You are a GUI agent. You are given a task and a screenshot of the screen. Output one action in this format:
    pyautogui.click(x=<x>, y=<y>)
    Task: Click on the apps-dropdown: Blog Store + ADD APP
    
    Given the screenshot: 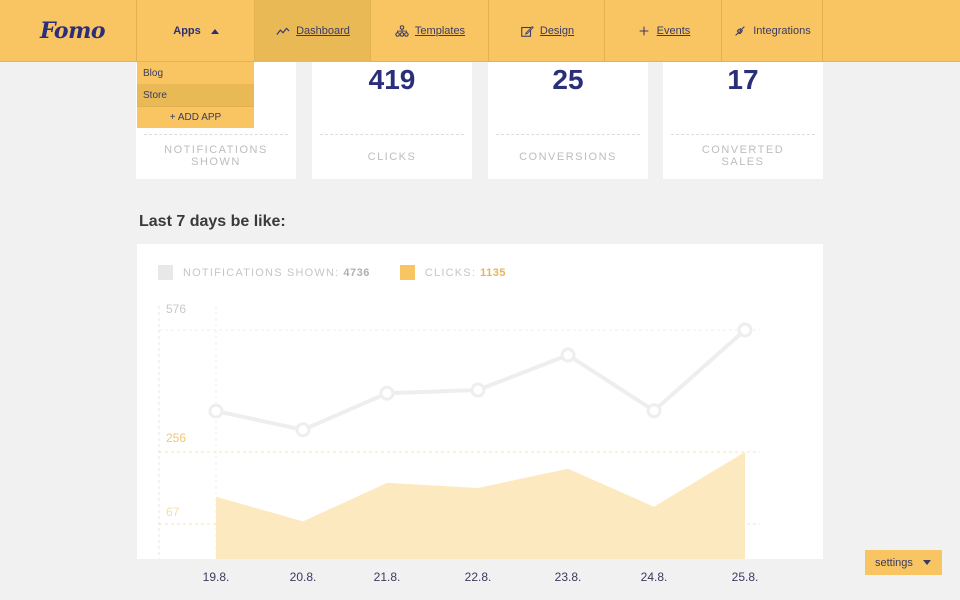 What is the action you would take?
    pyautogui.click(x=195, y=95)
    